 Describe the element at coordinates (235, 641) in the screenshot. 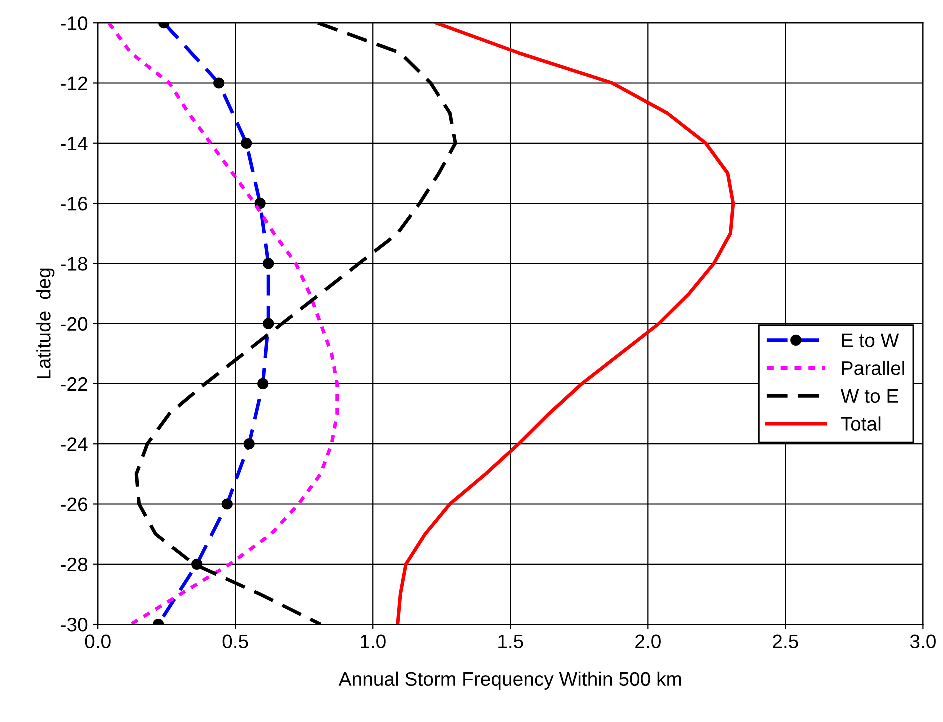

I see `x-tick-label: 0.5` at that location.